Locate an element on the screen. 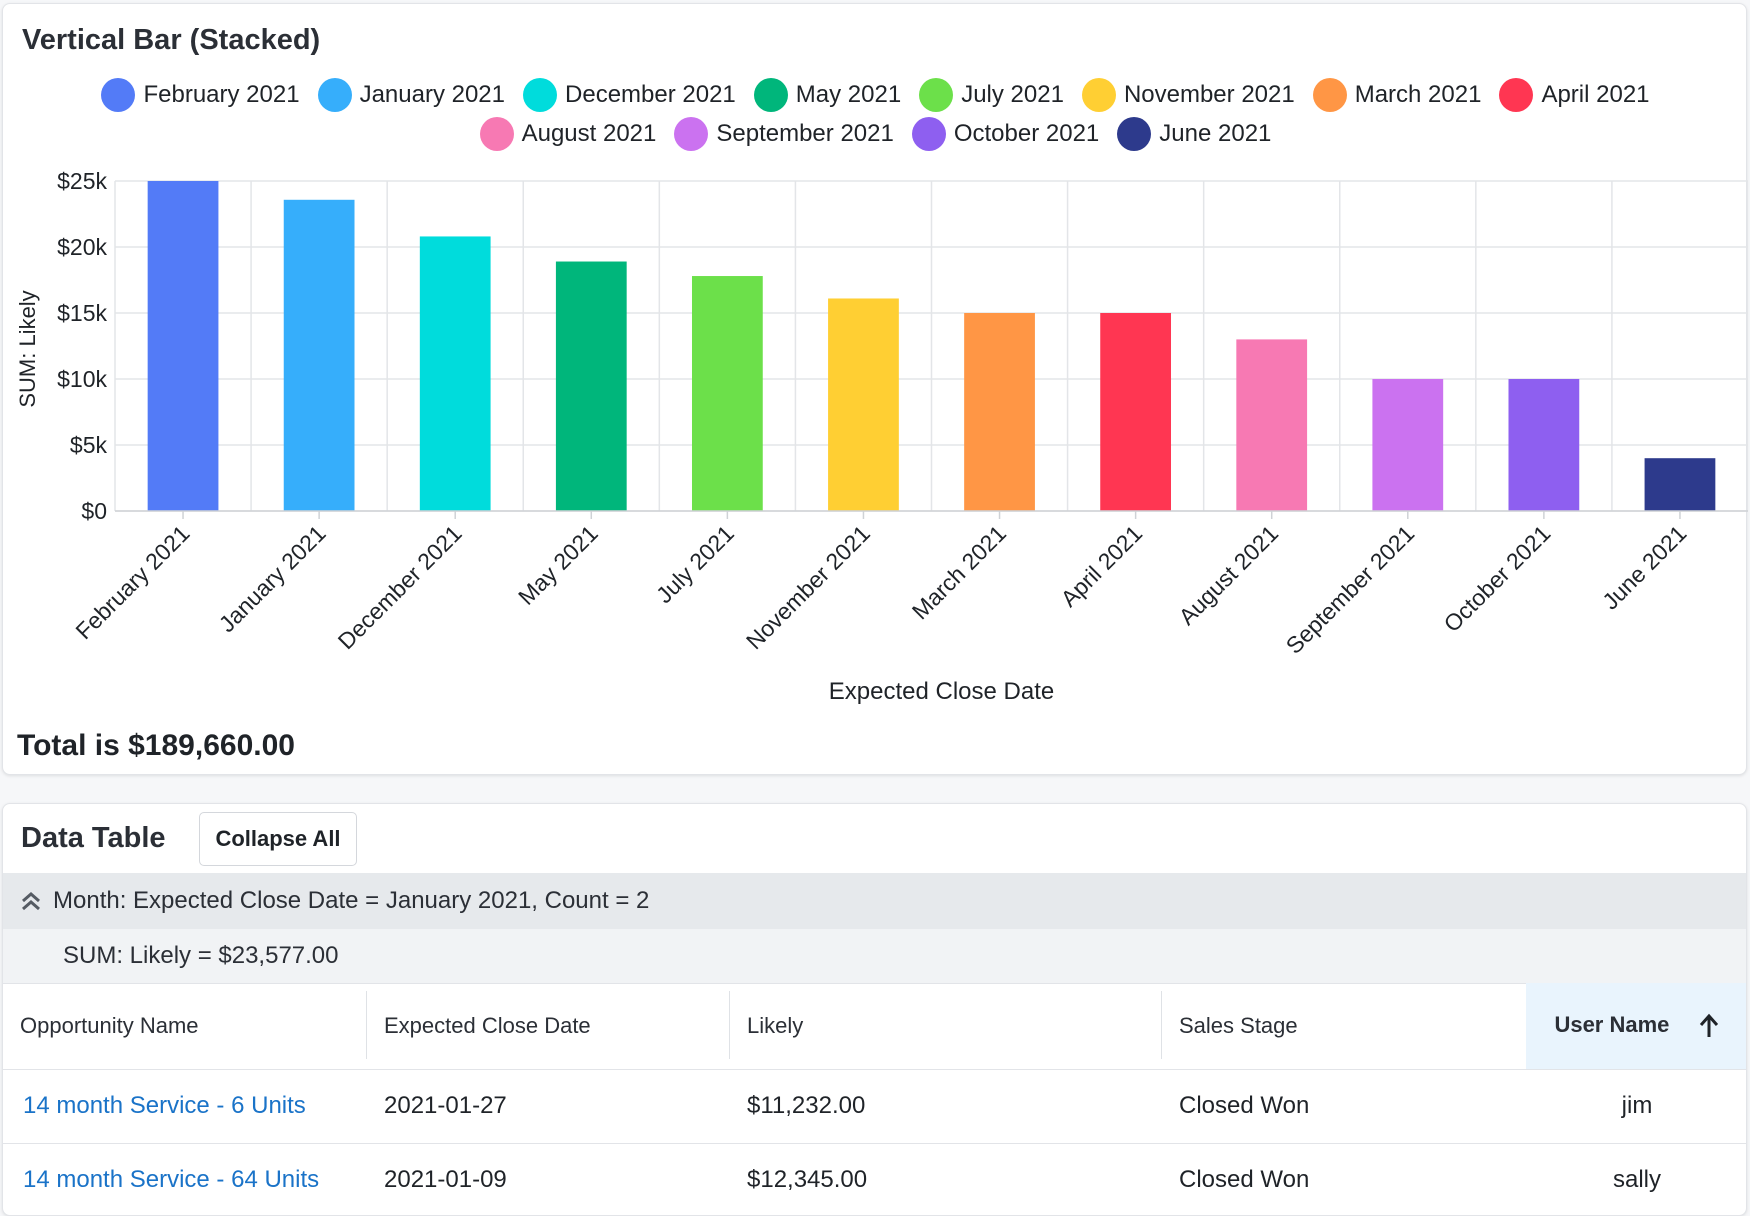  legend-item: January 2021 is located at coordinates (411, 95).